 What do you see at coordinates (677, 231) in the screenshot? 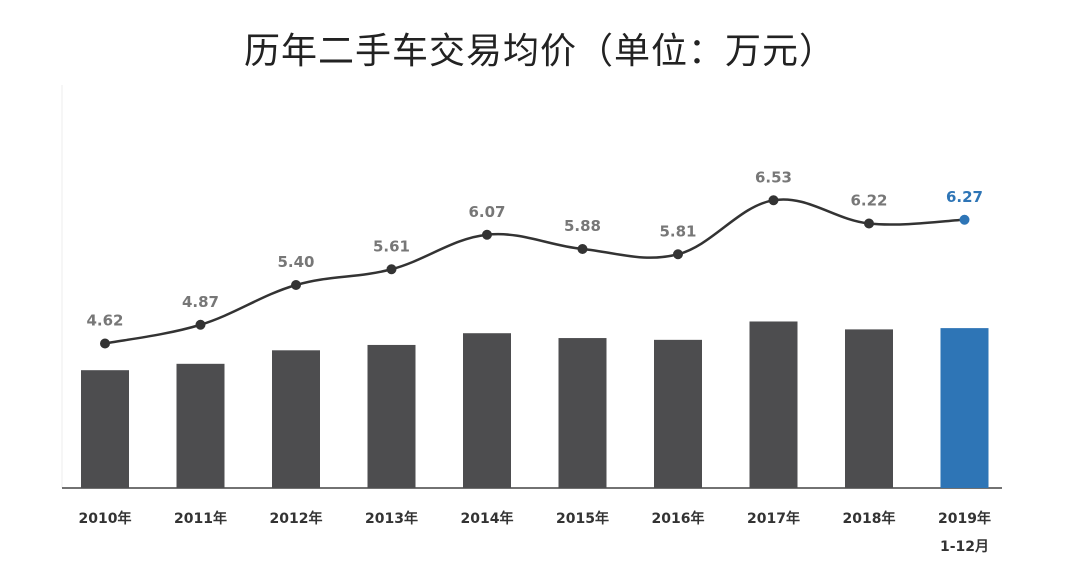
I see `data-label-6: 5.81` at bounding box center [677, 231].